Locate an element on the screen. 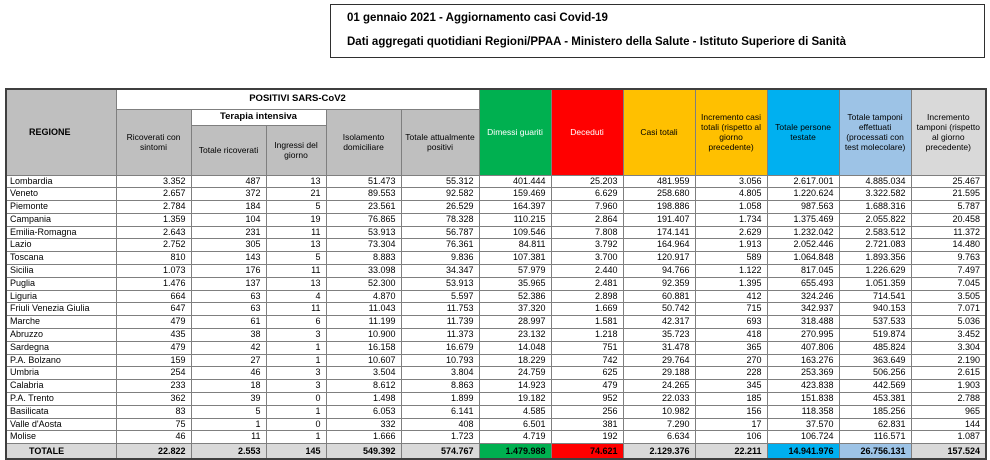 This screenshot has width=990, height=460. data-cell: 1.734 is located at coordinates (731, 219).